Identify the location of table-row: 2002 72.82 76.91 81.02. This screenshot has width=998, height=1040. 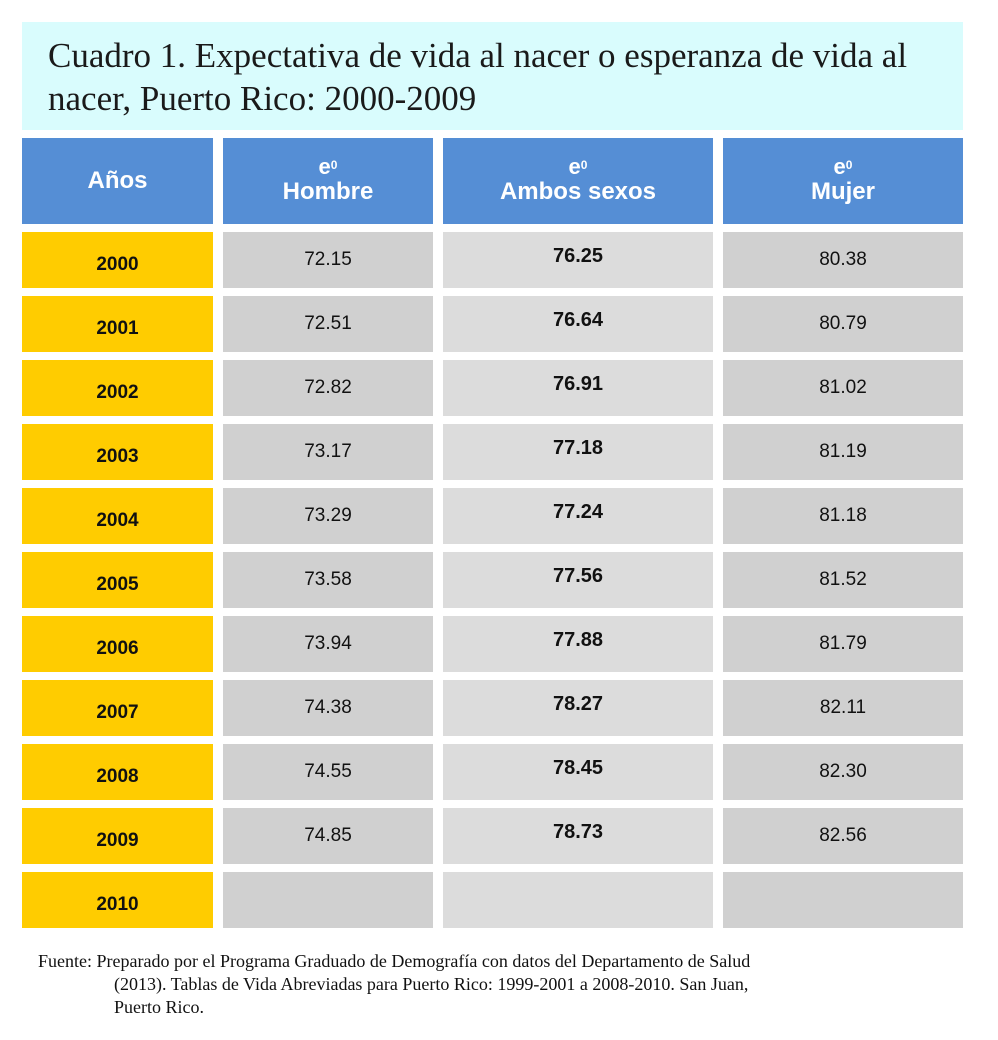
(492, 388).